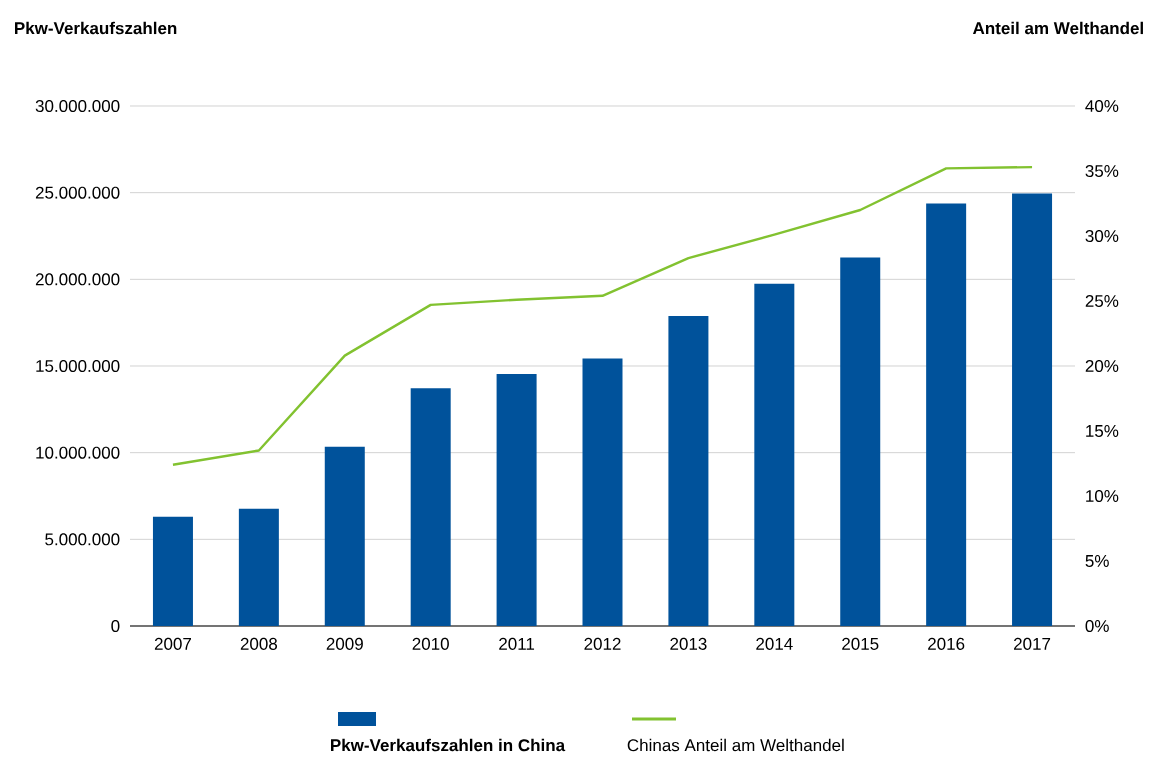 This screenshot has height=757, width=1154. I want to click on x-tick-label: 2010, so click(430, 643).